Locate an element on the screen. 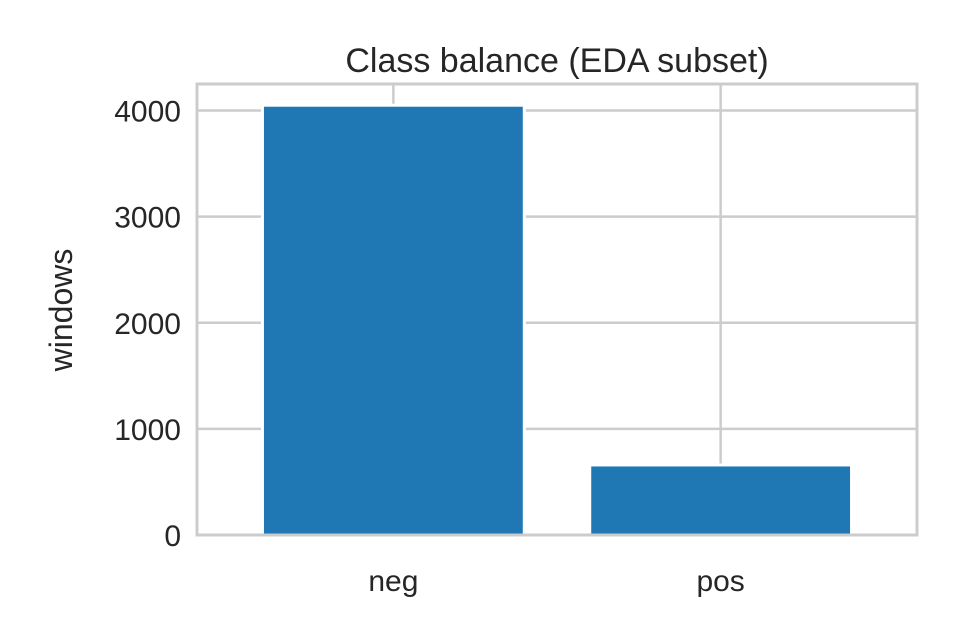 The image size is (960, 640). y-axis-label: windows is located at coordinates (61, 311).